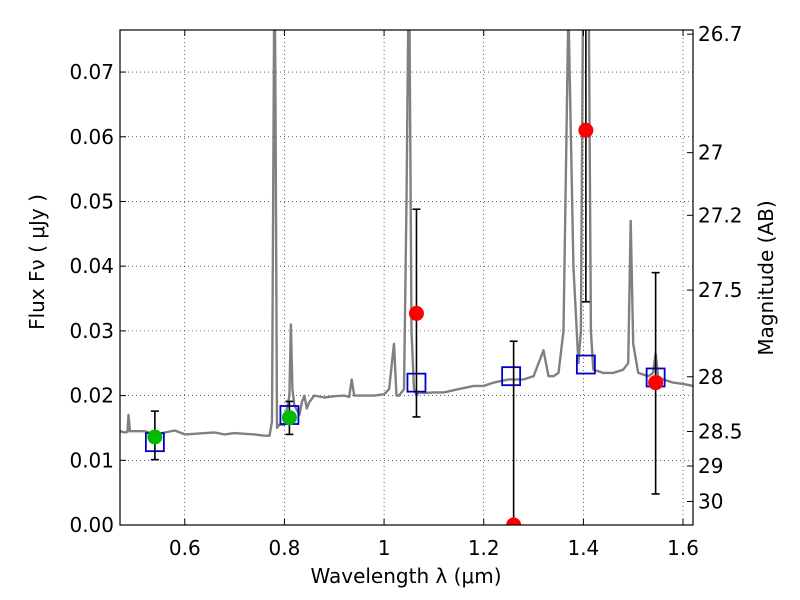  What do you see at coordinates (583, 548) in the screenshot?
I see `x-tick-label: 1.4` at bounding box center [583, 548].